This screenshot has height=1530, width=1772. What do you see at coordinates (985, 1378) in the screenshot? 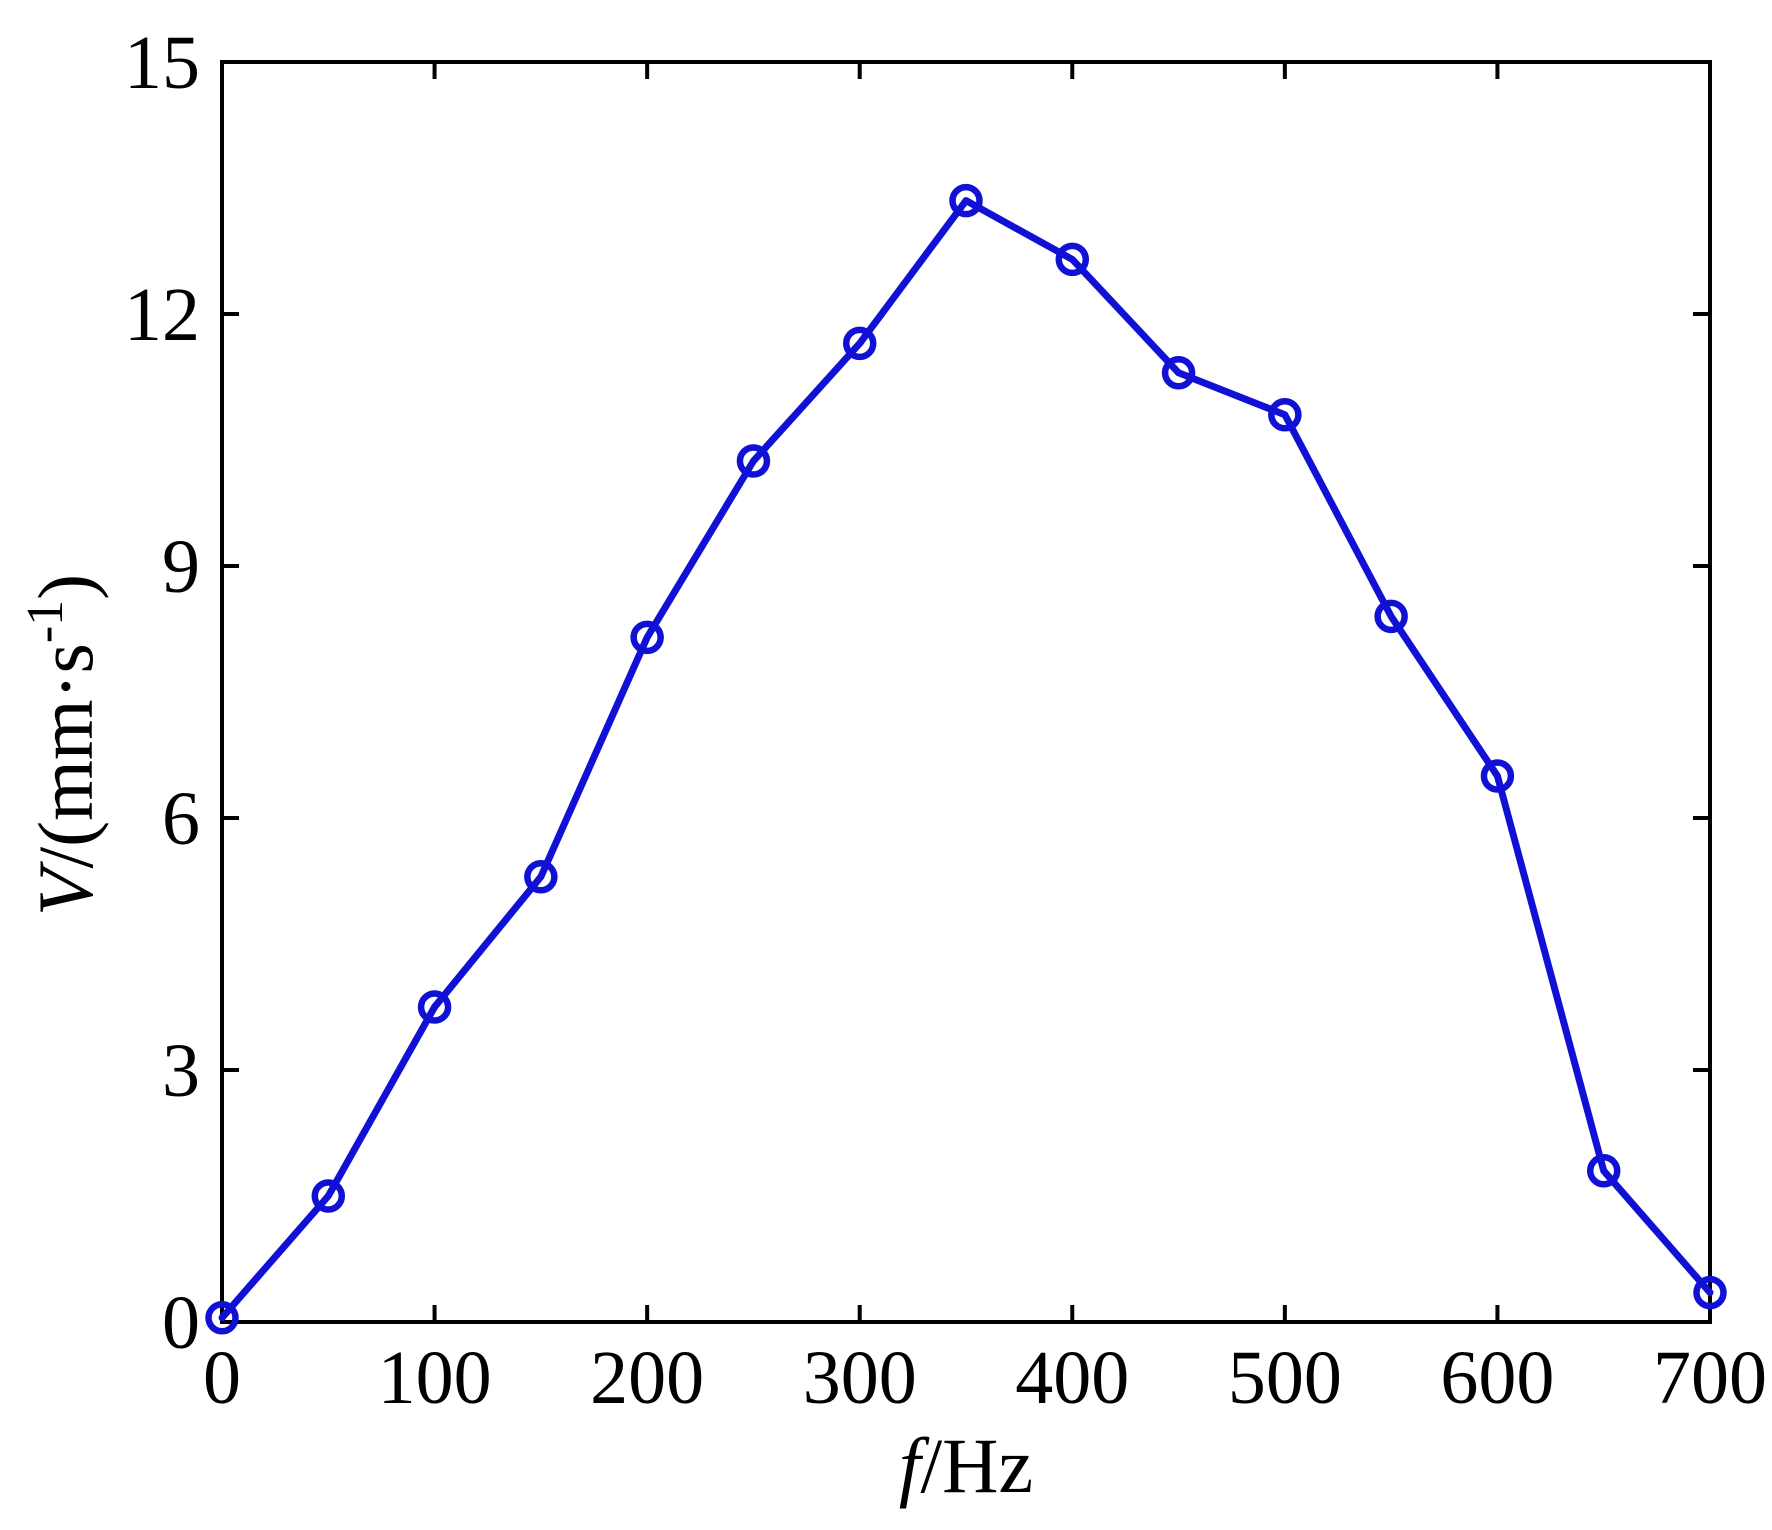
I see `x-axis-tick-labels: 0 100 200 300 400 500 600 700` at bounding box center [985, 1378].